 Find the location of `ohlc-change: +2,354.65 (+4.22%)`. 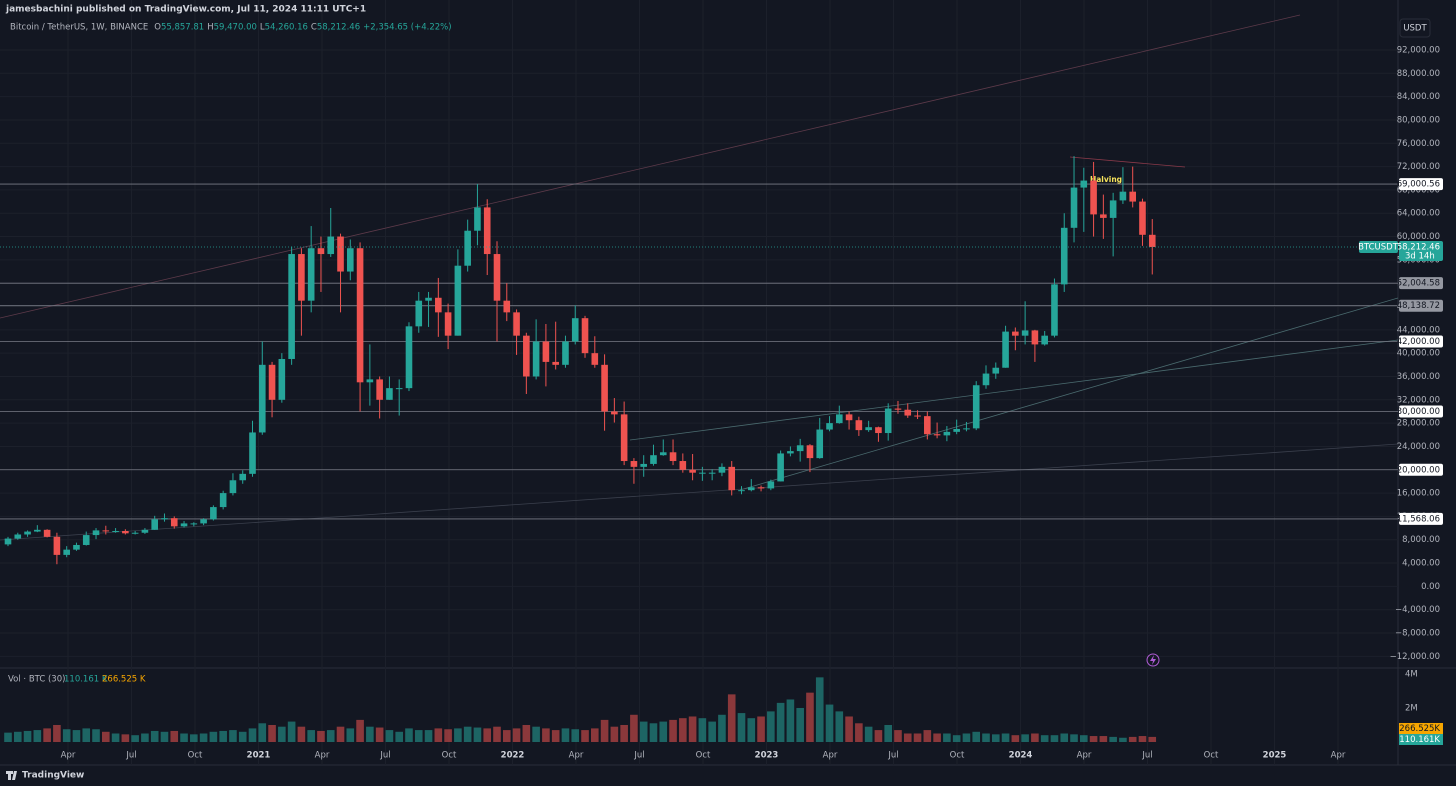

ohlc-change: +2,354.65 (+4.22%) is located at coordinates (407, 28).